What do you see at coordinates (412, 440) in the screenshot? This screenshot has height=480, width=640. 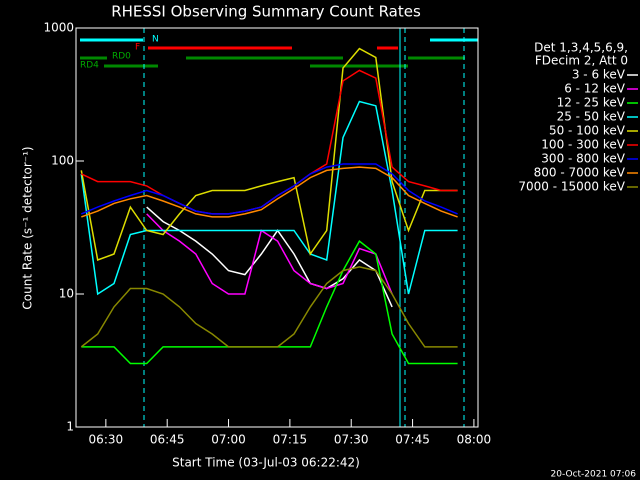 I see `x-tick-label: 07:45` at bounding box center [412, 440].